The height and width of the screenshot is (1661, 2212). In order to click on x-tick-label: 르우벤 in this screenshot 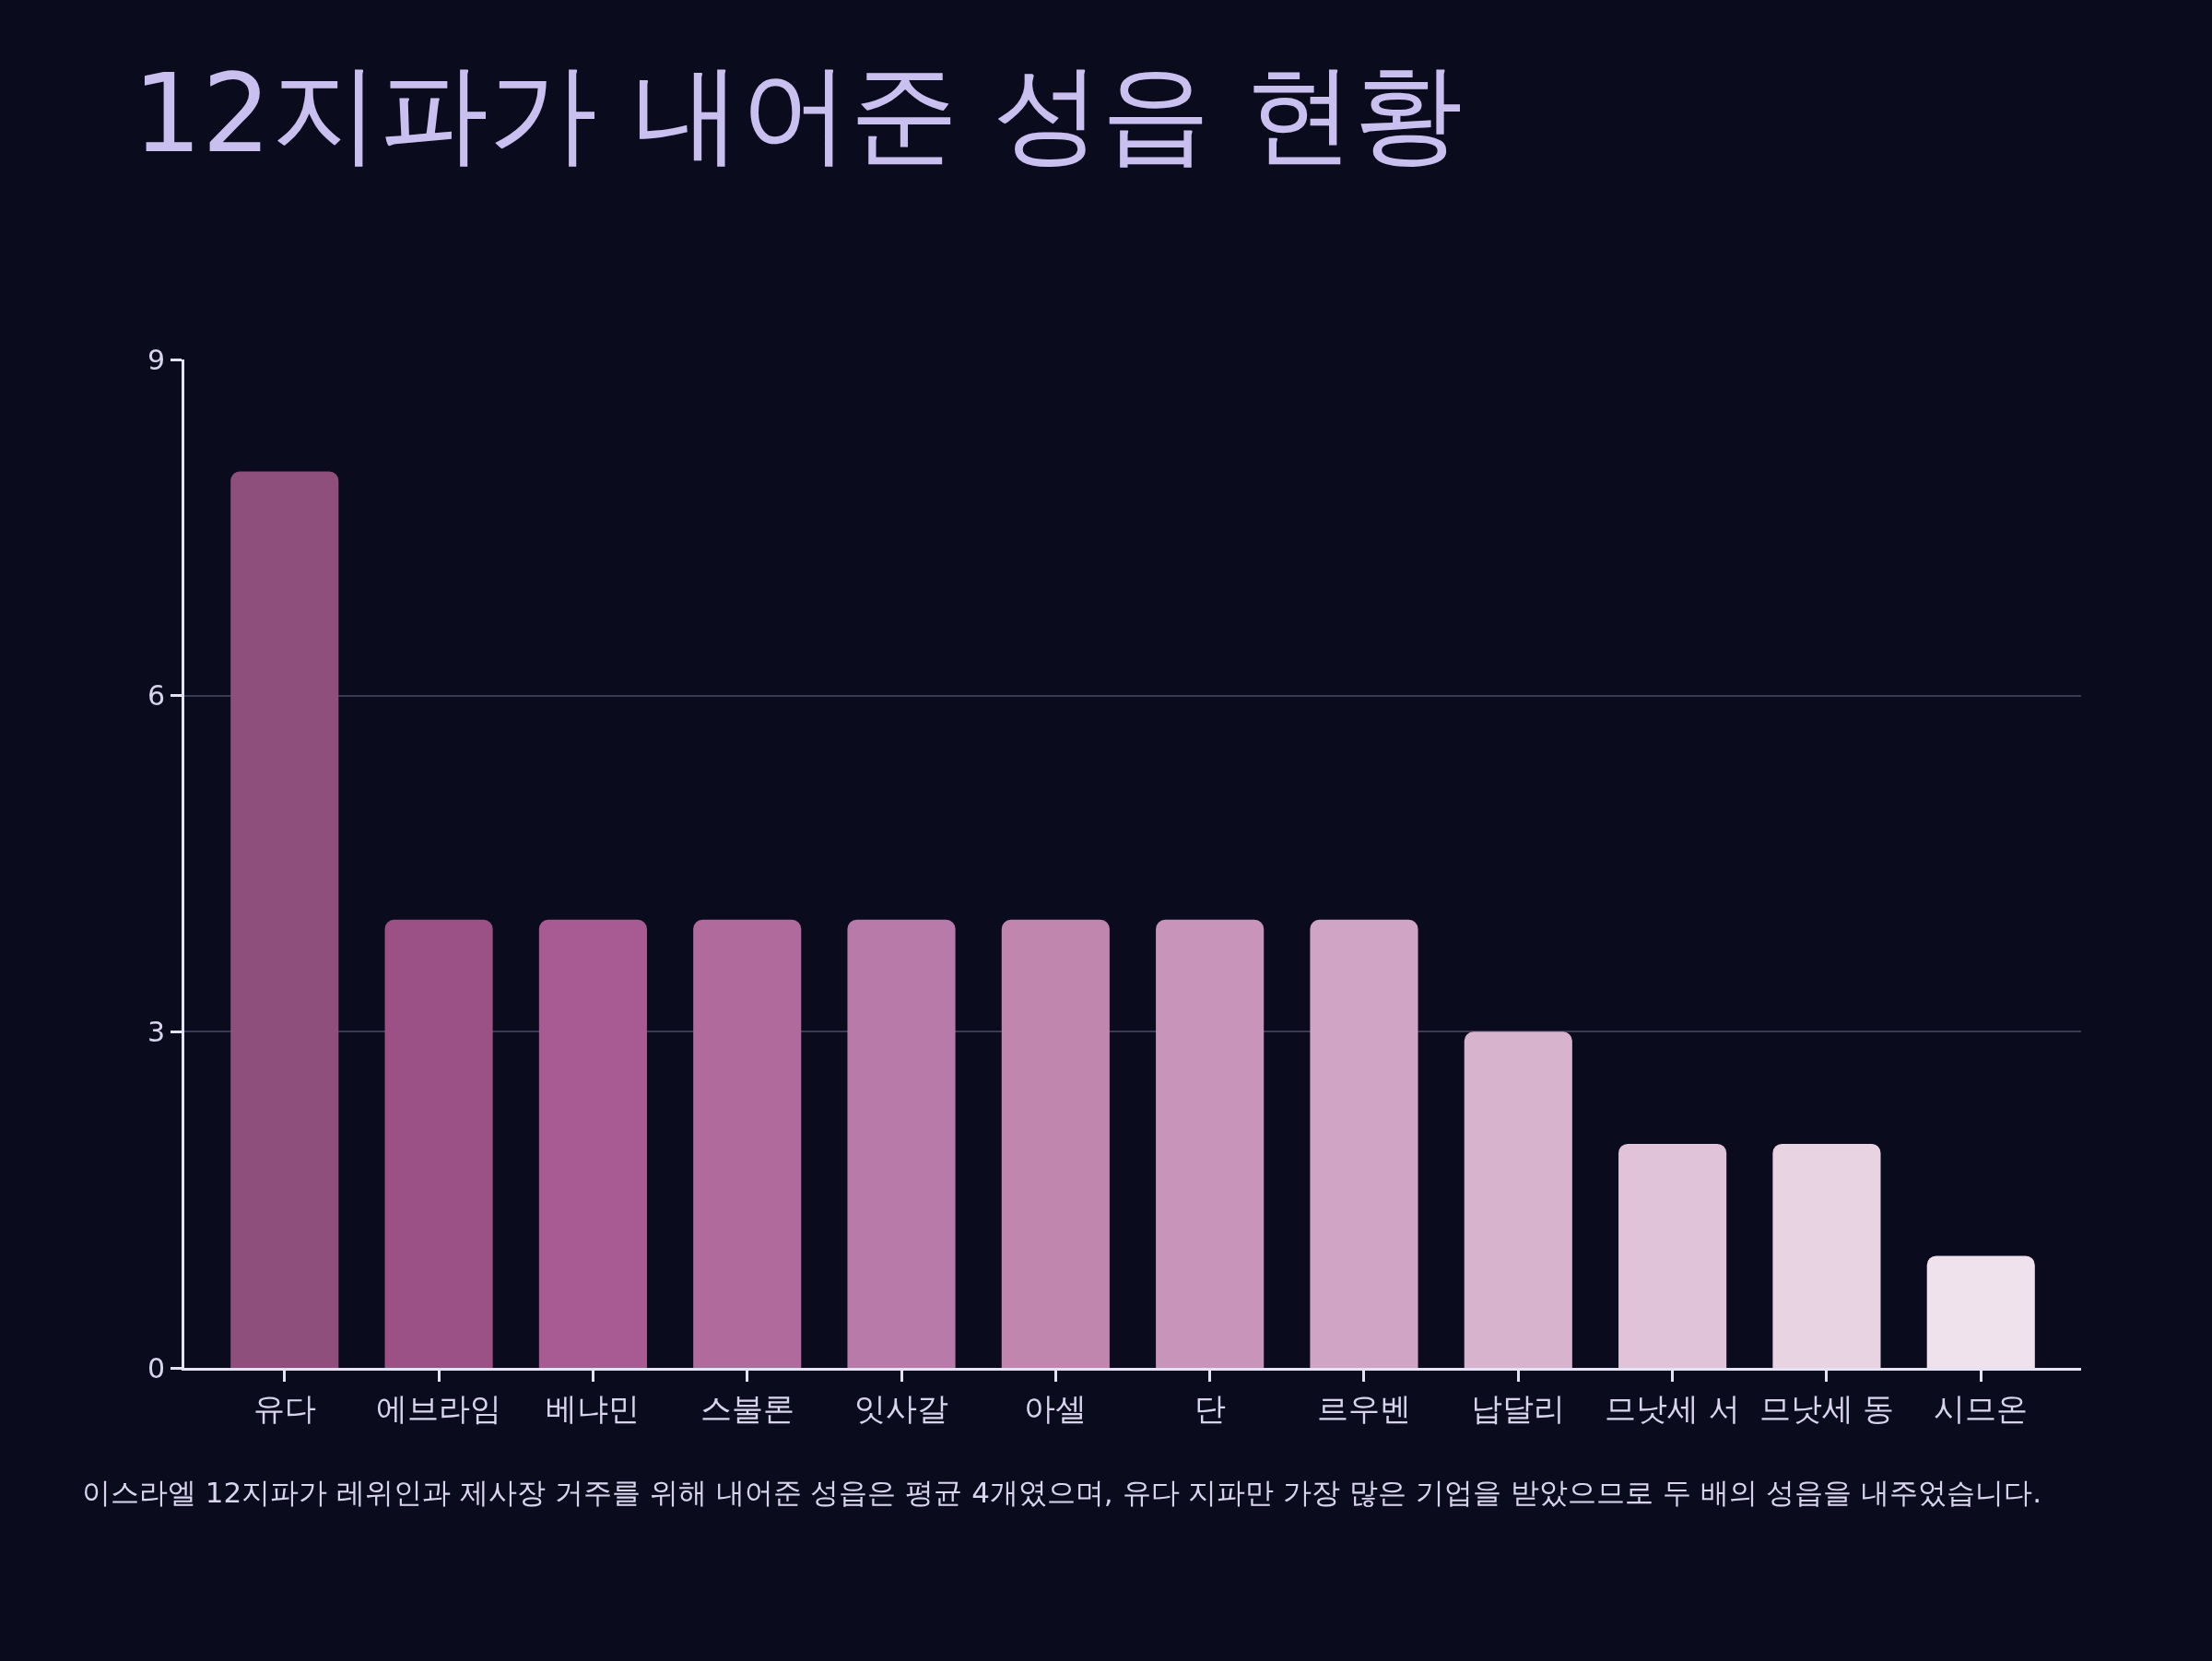, I will do `click(1363, 1408)`.